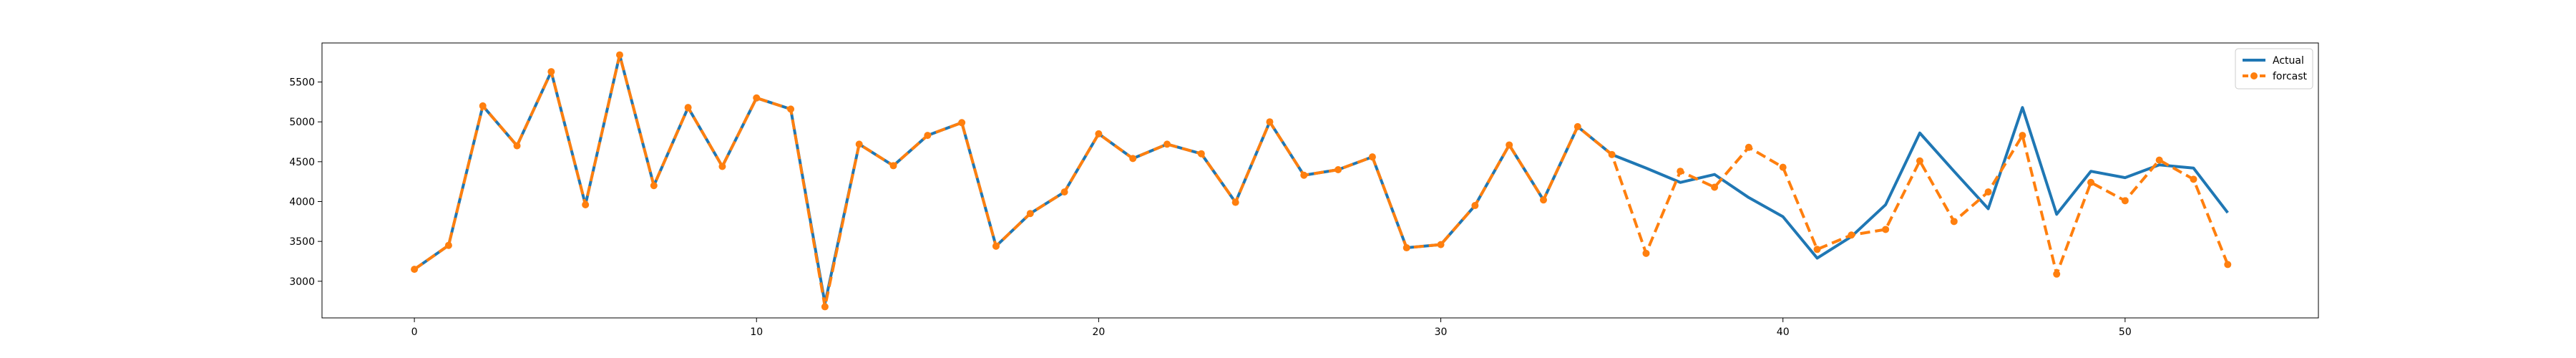  I want to click on y-tick-label: 3500, so click(302, 242).